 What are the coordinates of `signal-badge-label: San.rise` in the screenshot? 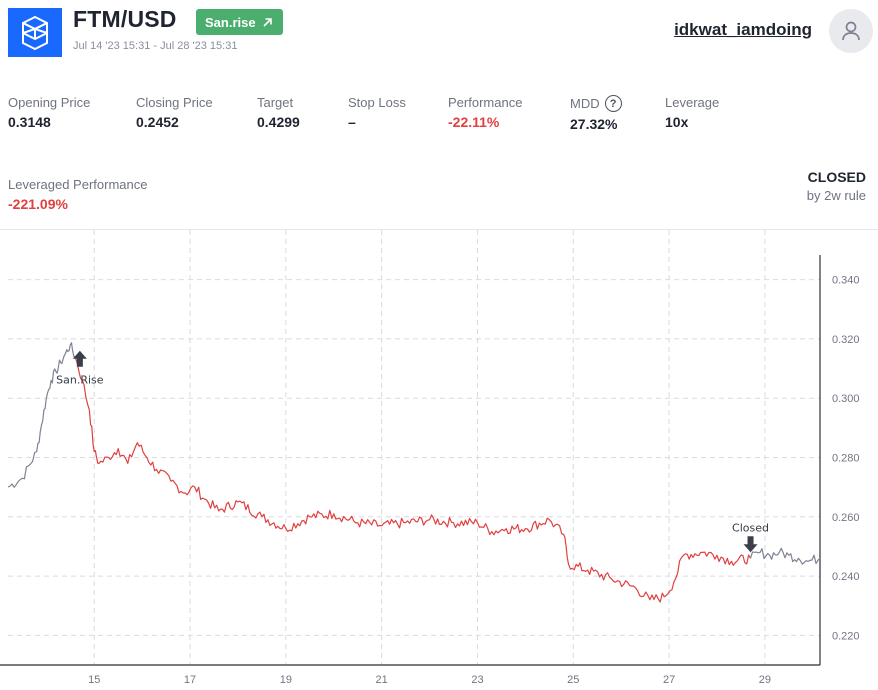 It's located at (230, 22).